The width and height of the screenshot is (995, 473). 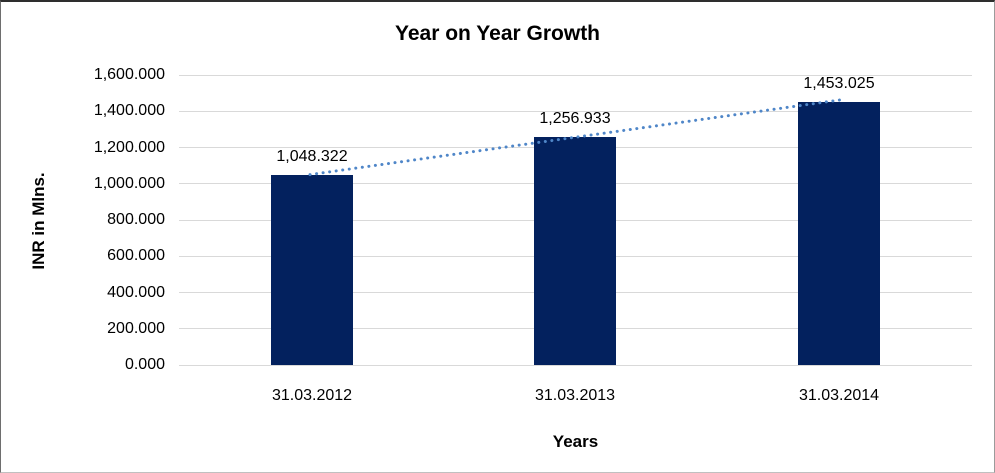 I want to click on y-tick-label: 1,400.000, so click(x=129, y=111).